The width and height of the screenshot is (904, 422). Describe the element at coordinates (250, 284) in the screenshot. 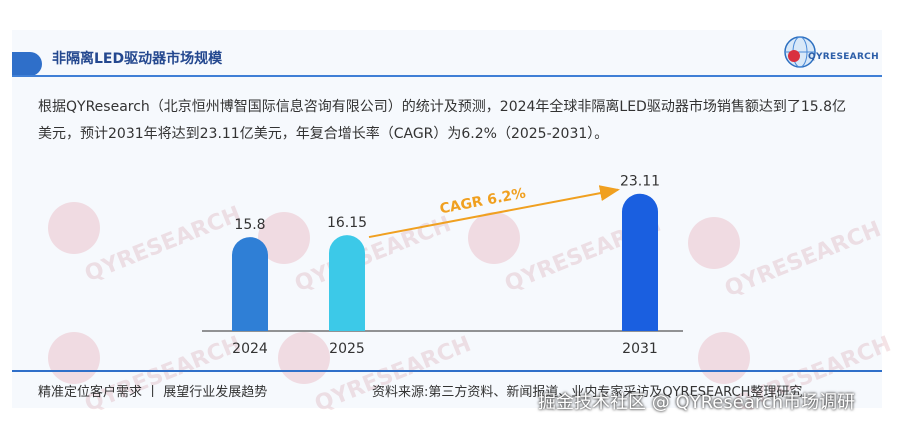

I see `bar-2024` at that location.